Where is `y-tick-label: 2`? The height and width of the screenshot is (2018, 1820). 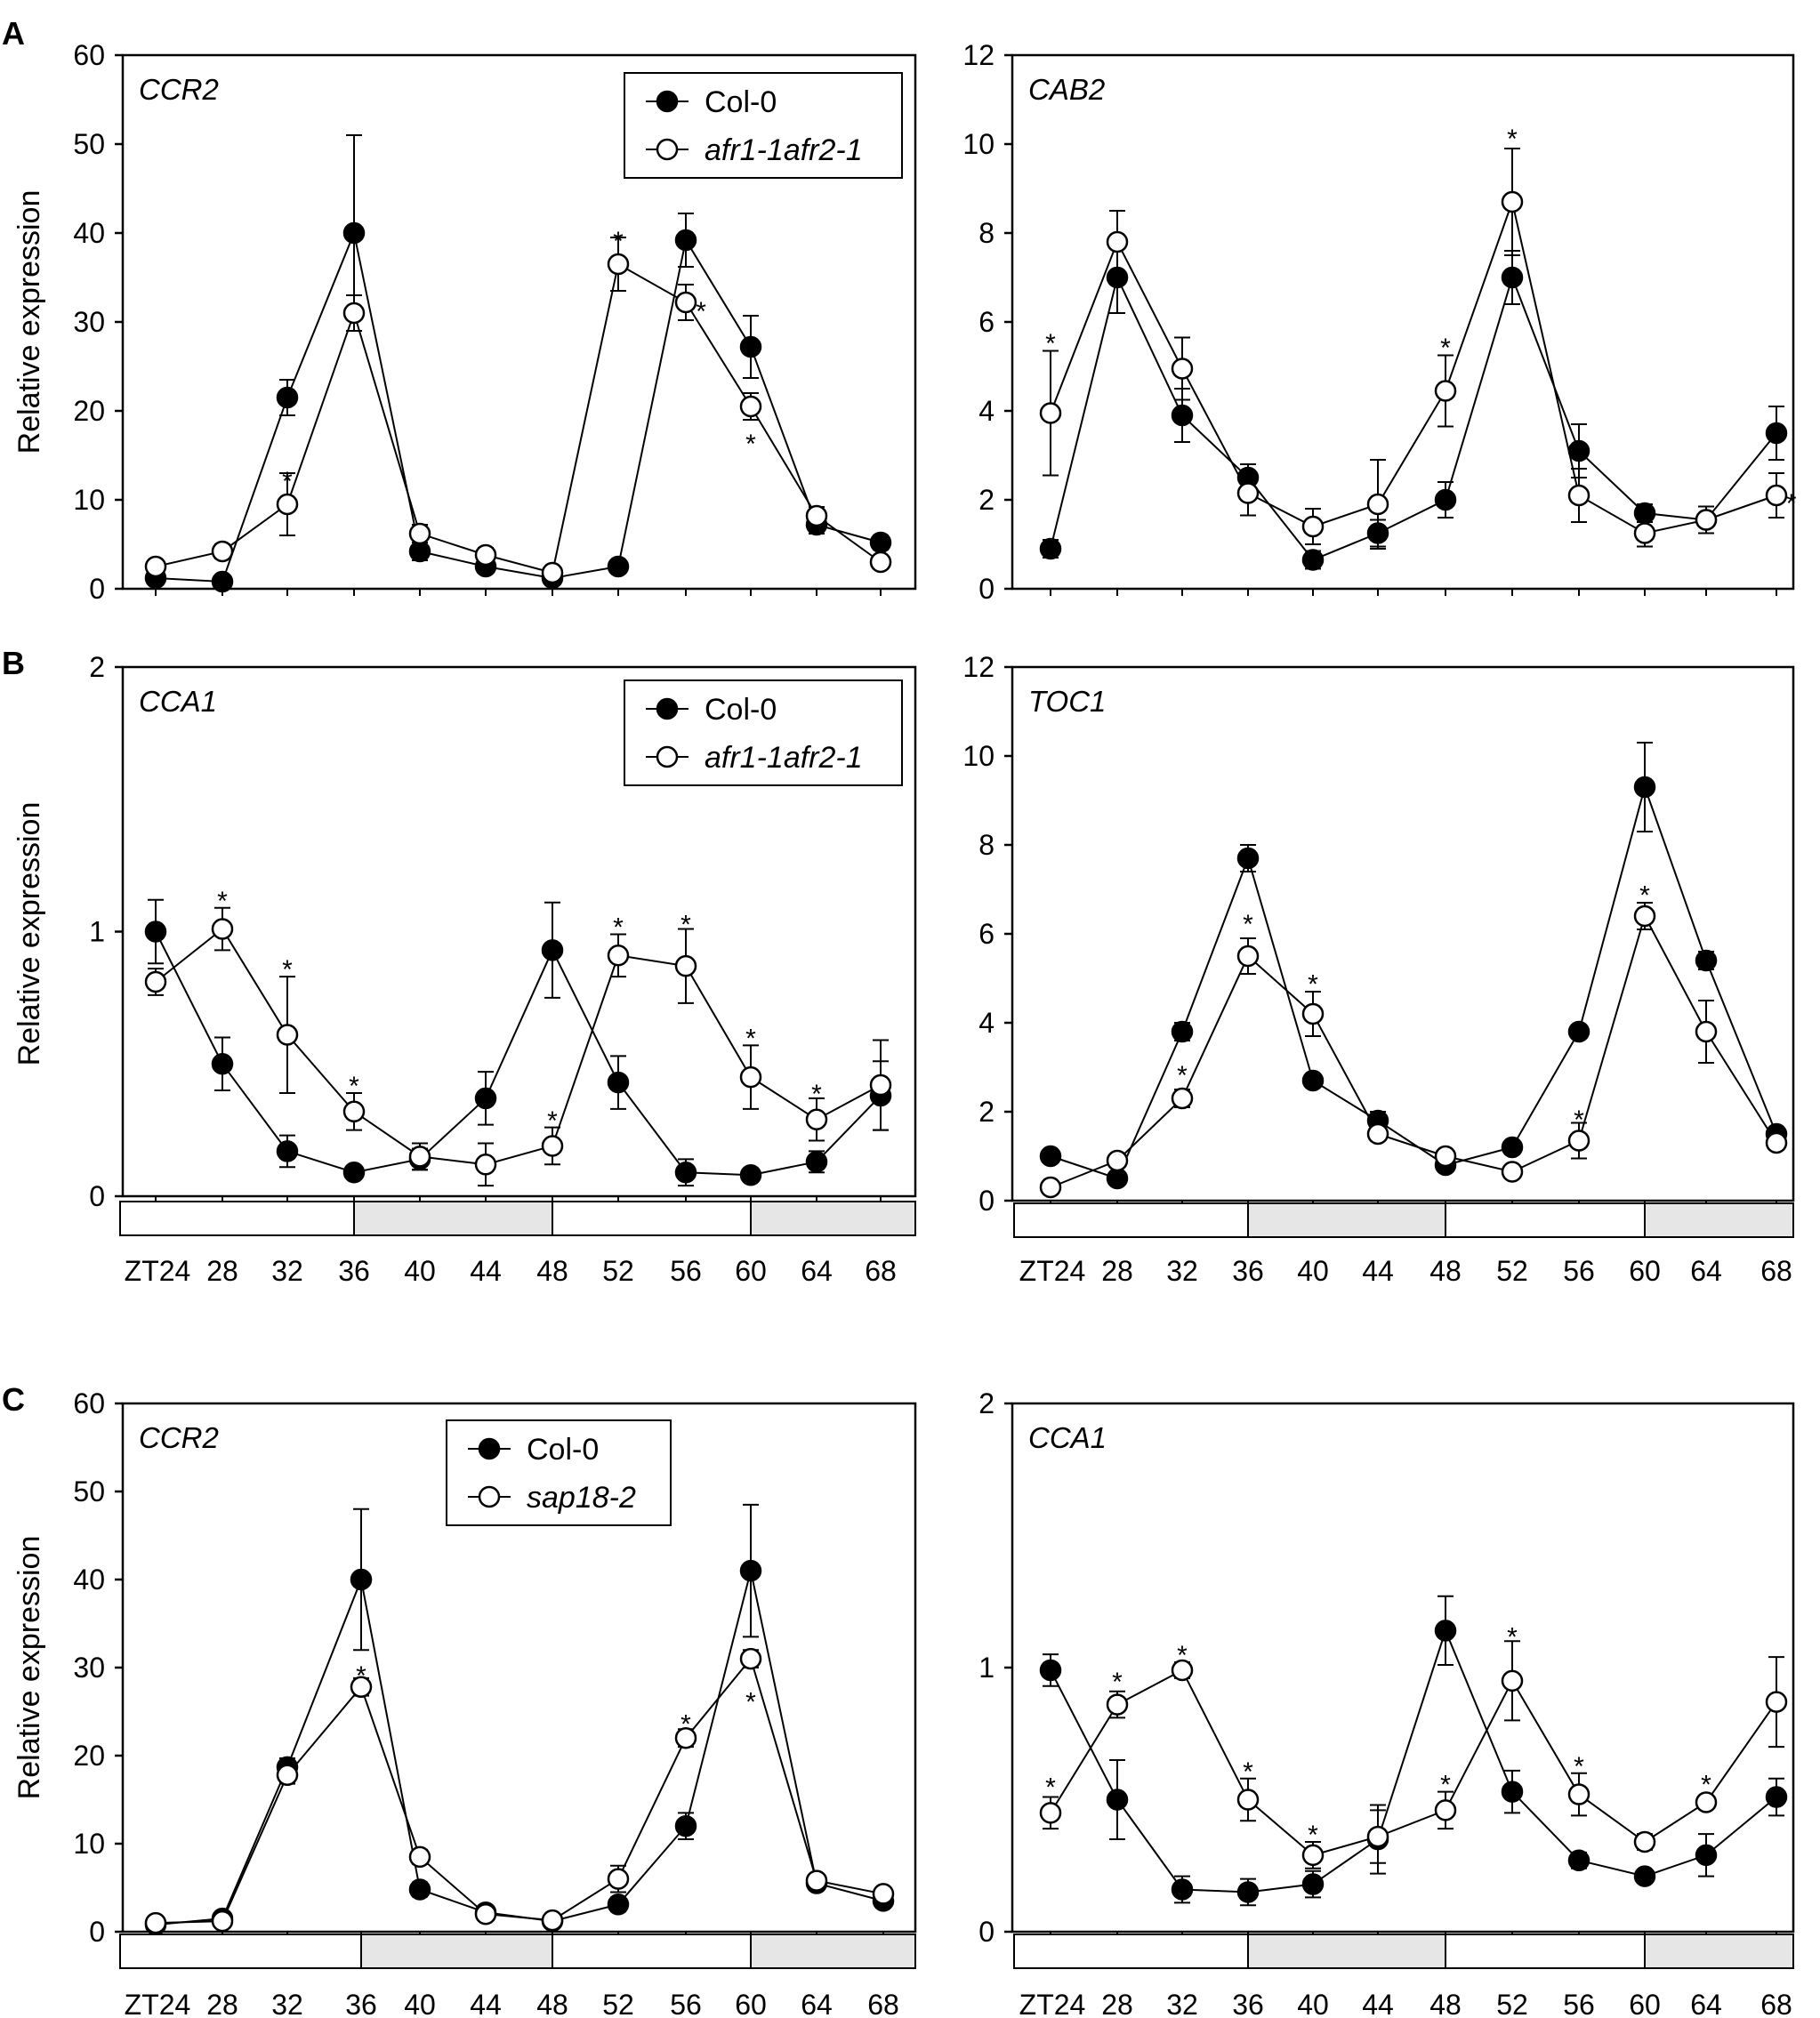 y-tick-label: 2 is located at coordinates (986, 500).